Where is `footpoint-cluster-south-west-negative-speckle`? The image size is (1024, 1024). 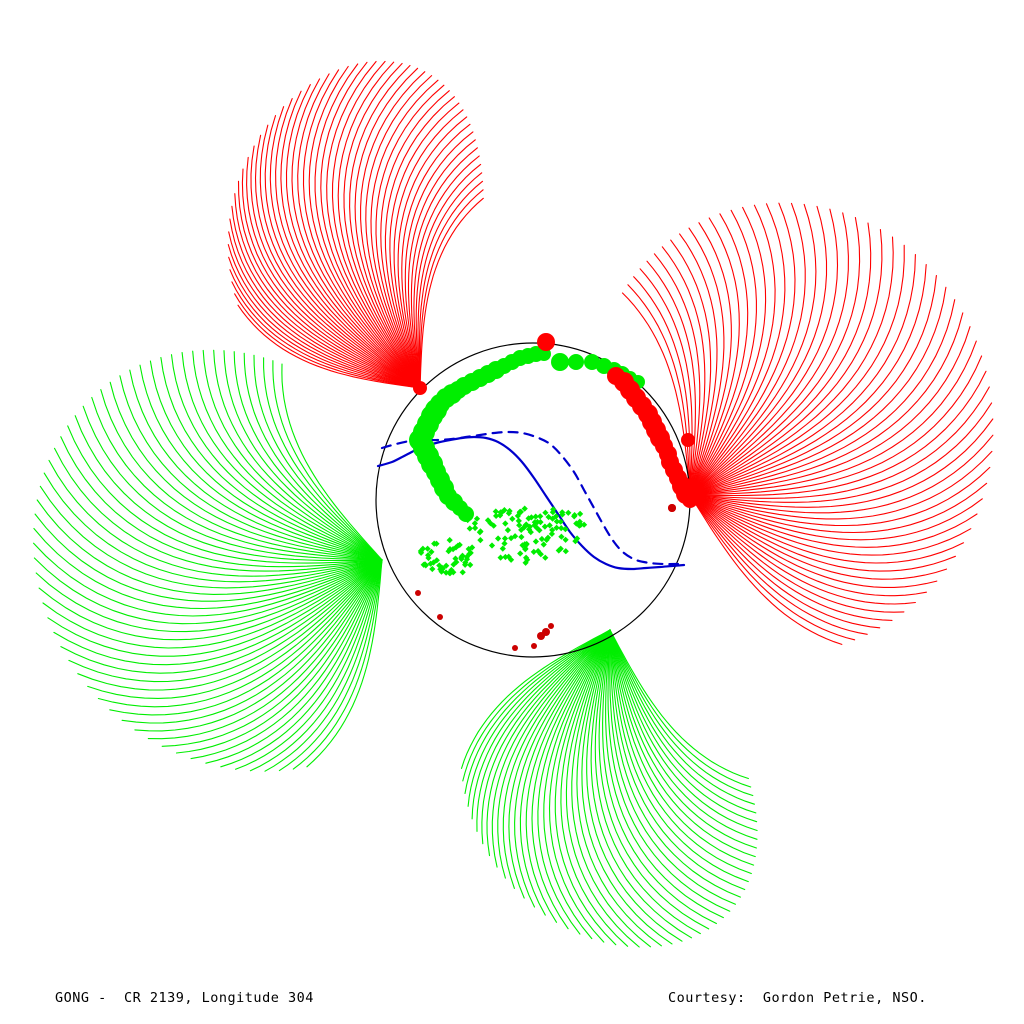 footpoint-cluster-south-west-negative-speckle is located at coordinates (446, 557).